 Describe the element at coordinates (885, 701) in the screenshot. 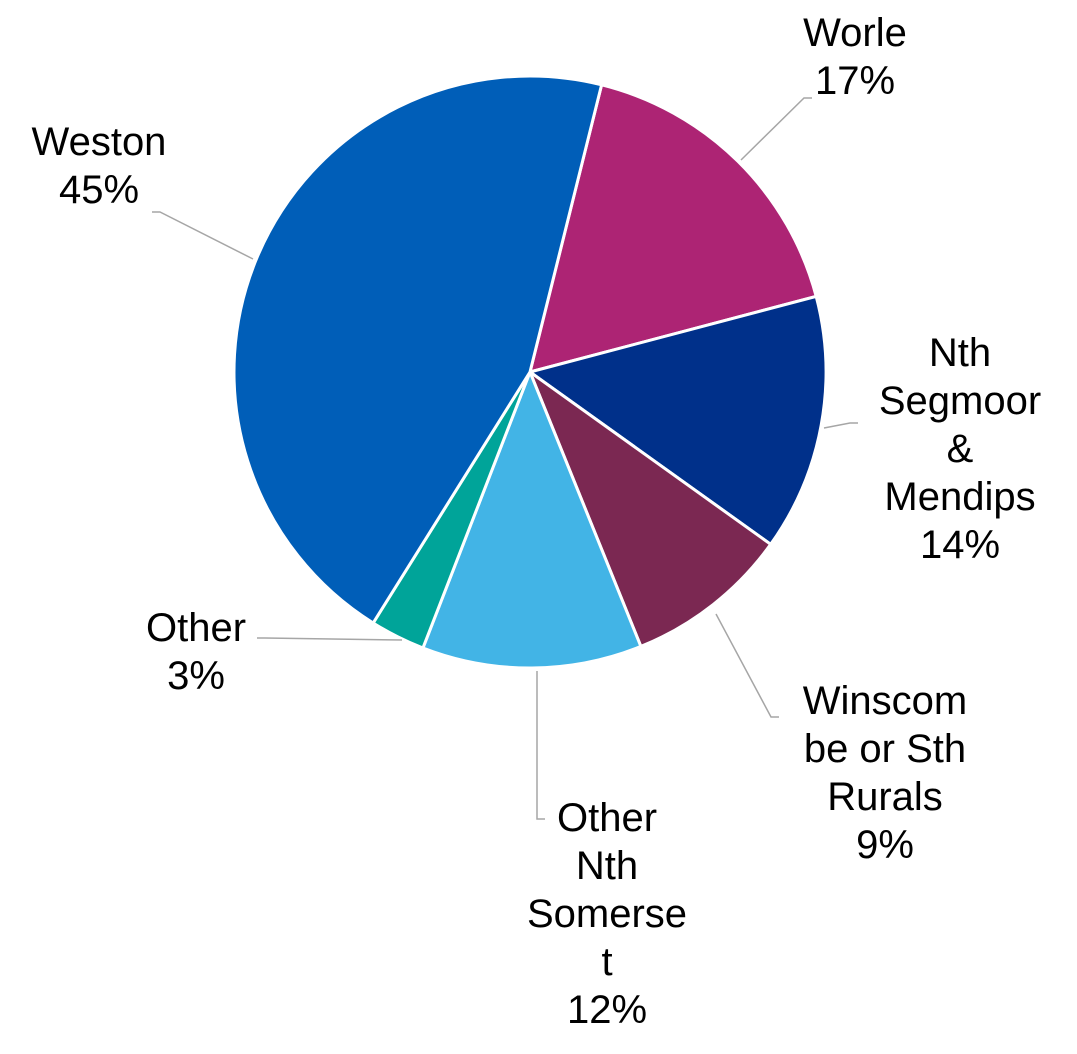

I see `data-label-category: Winscom` at that location.